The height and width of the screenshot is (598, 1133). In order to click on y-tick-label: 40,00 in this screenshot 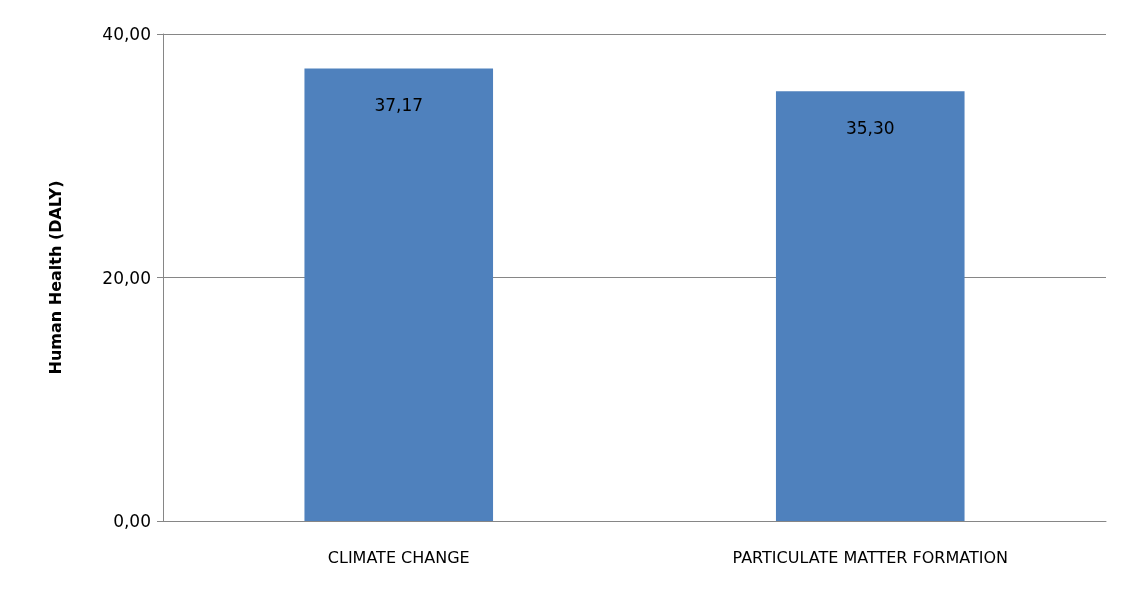, I will do `click(126, 34)`.